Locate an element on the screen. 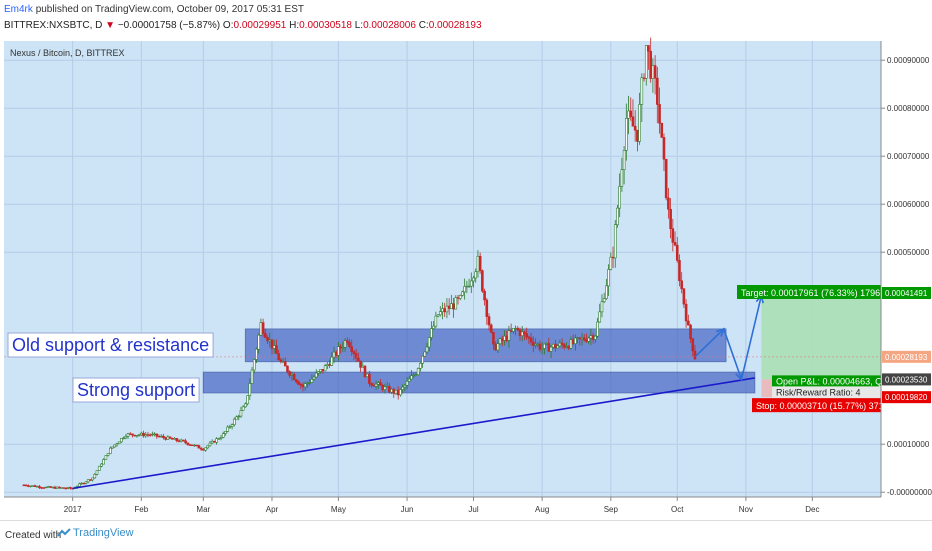 Image resolution: width=932 pixels, height=551 pixels. time-tick-label: Jul is located at coordinates (473, 509).